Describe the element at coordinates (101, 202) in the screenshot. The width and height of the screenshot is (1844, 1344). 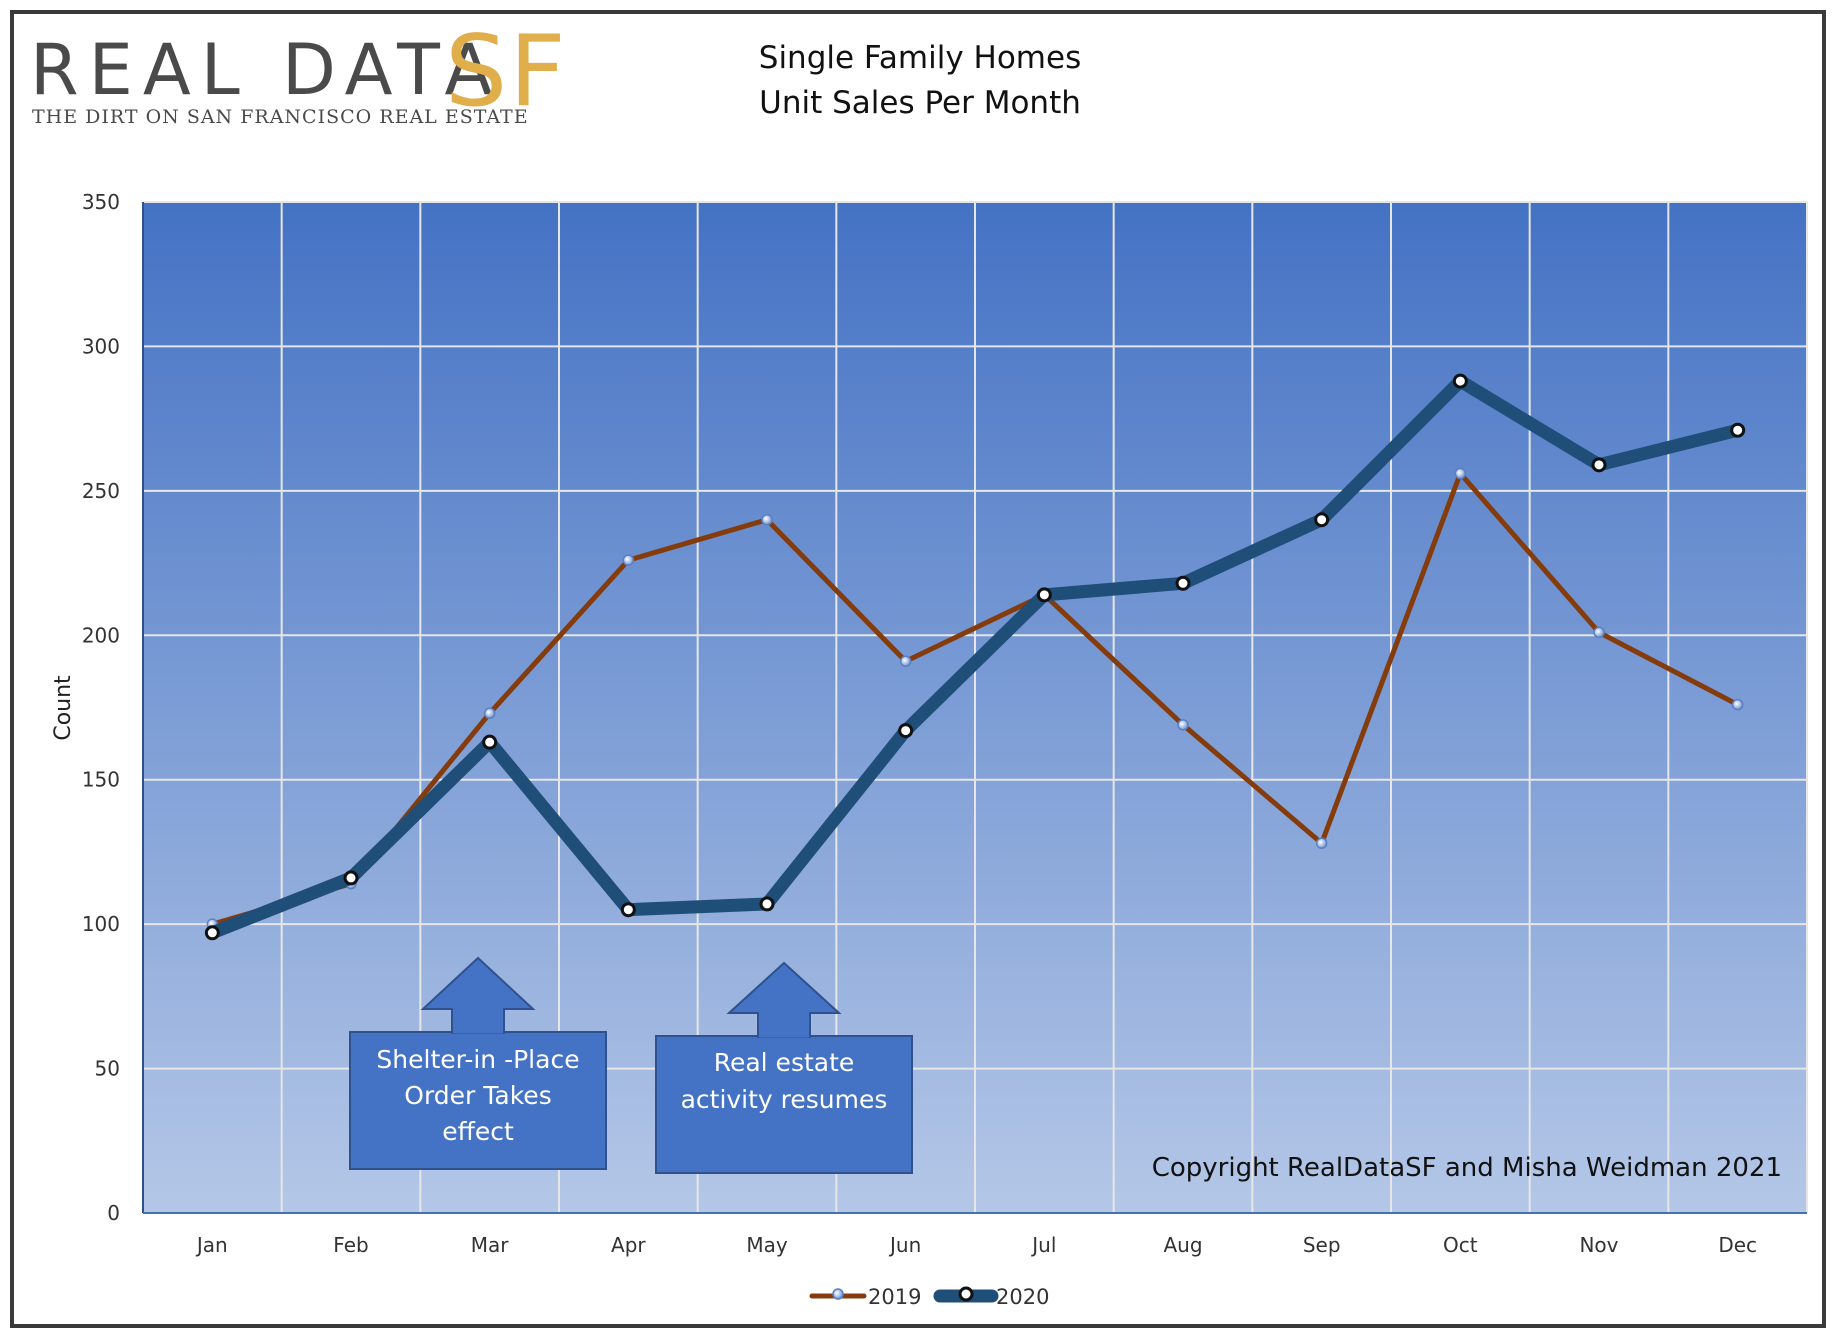
I see `y-tick-label: 350` at that location.